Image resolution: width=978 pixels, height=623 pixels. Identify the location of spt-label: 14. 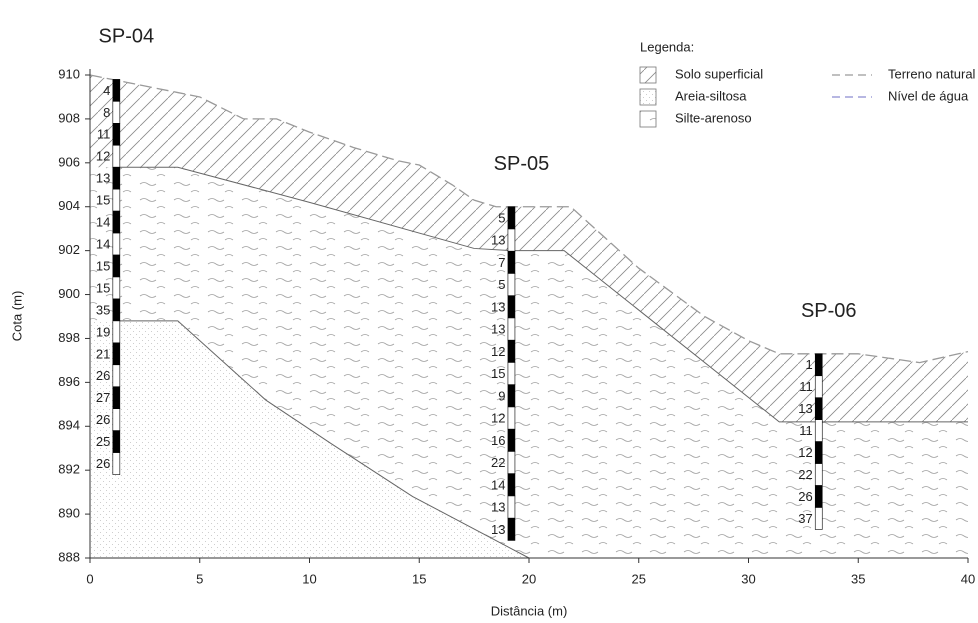
(498, 484).